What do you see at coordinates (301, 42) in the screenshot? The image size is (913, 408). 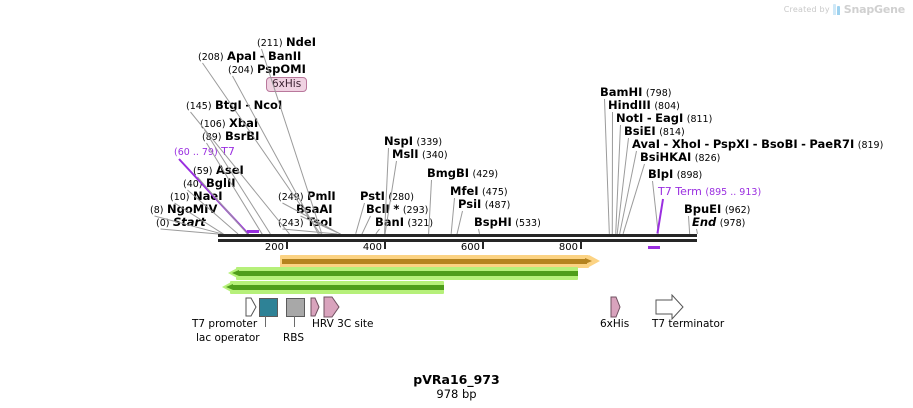 I see `enzyme-label-ndei-enz: NdeI` at bounding box center [301, 42].